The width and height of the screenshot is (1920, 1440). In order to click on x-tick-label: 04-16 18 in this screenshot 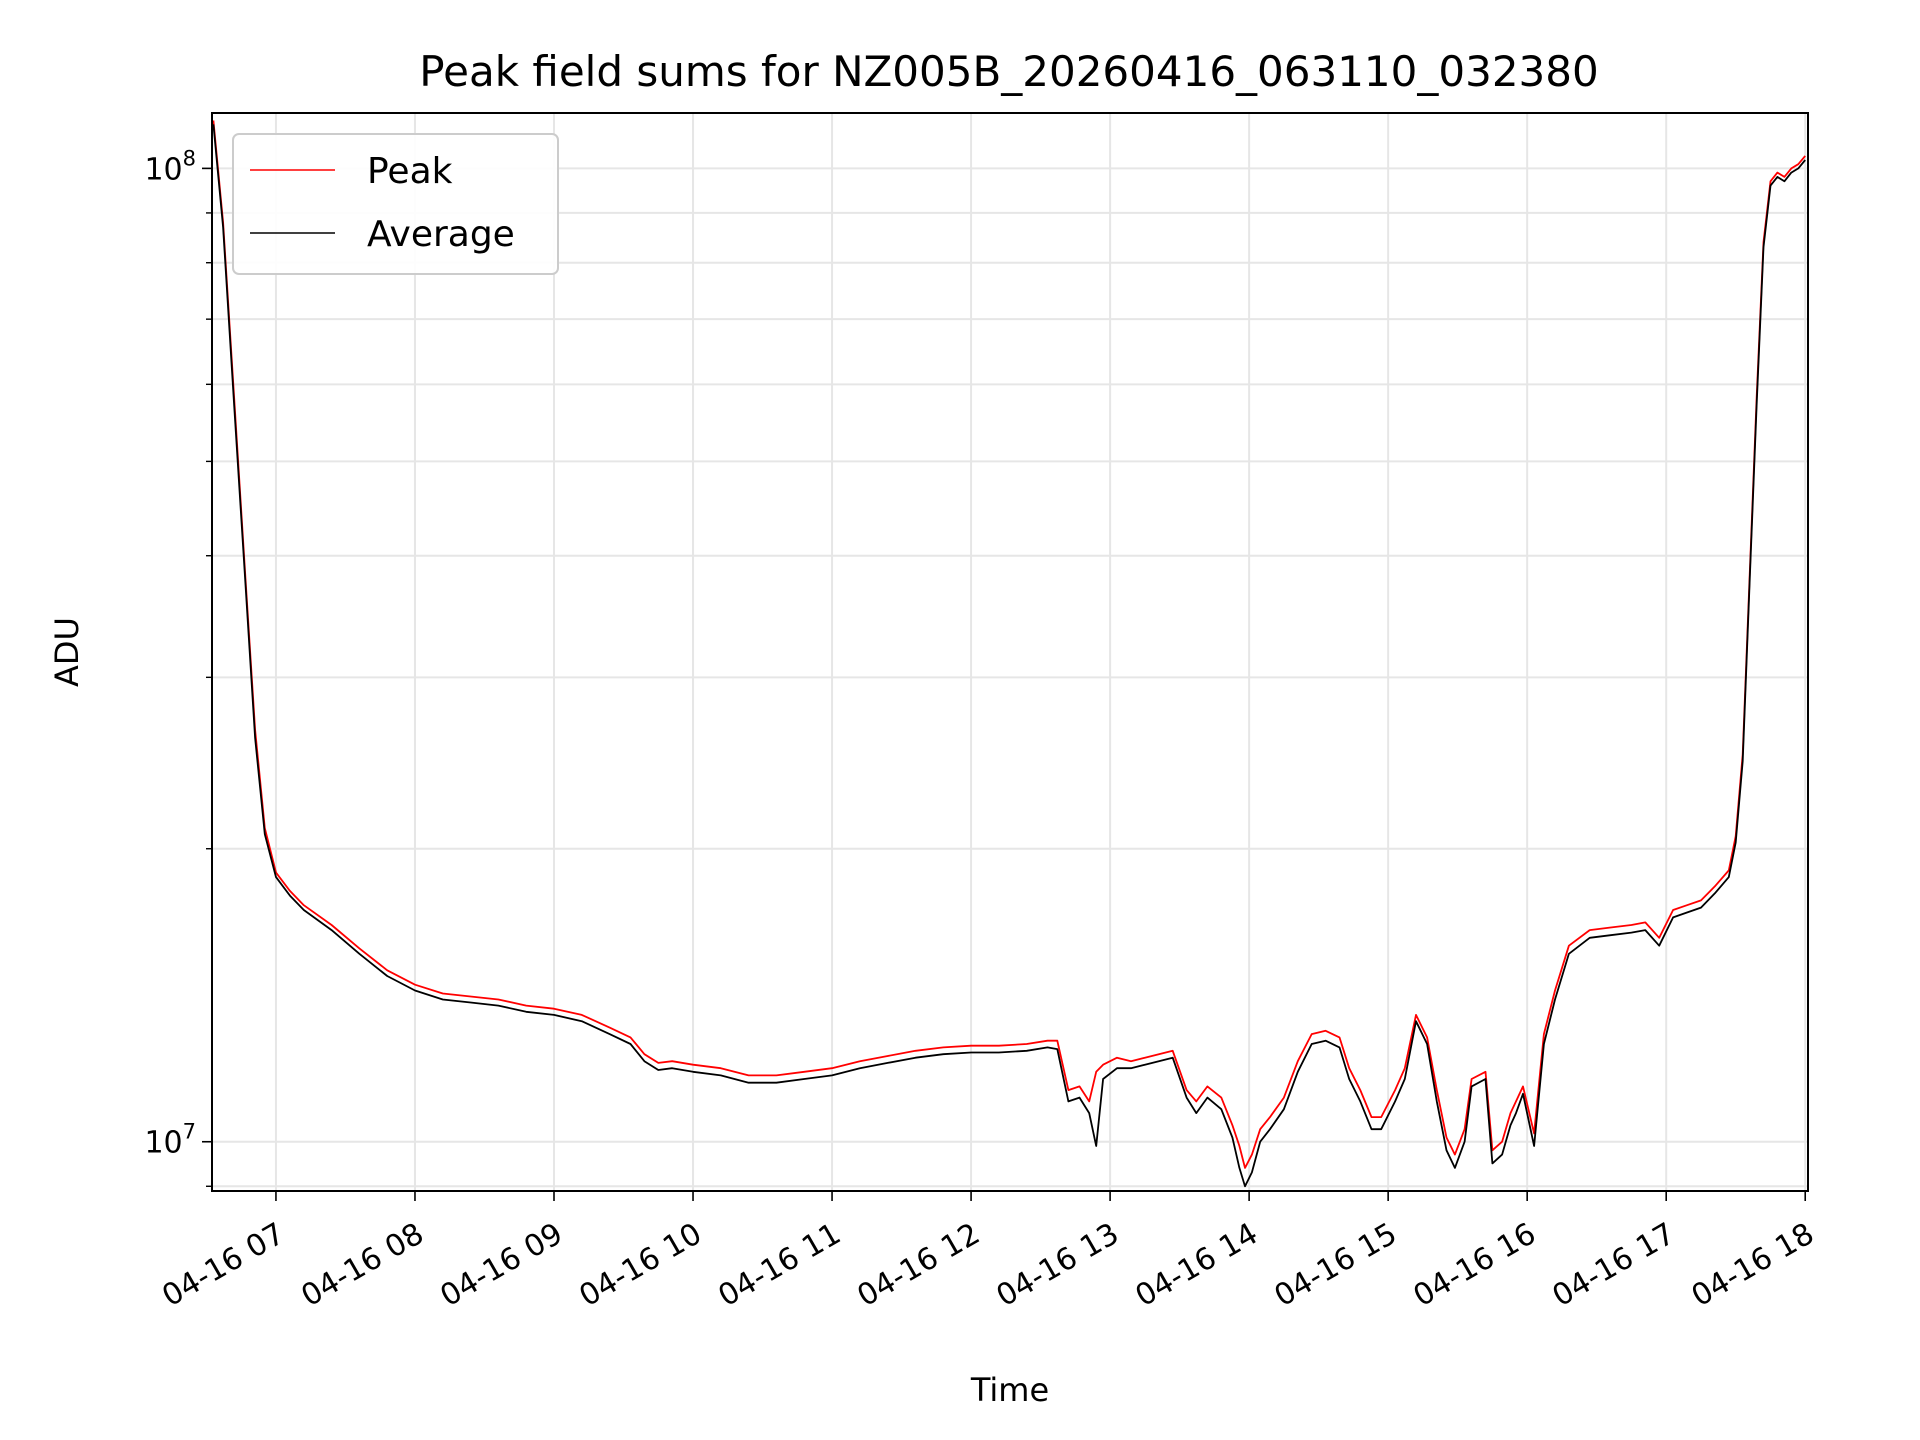, I will do `click(1753, 1265)`.